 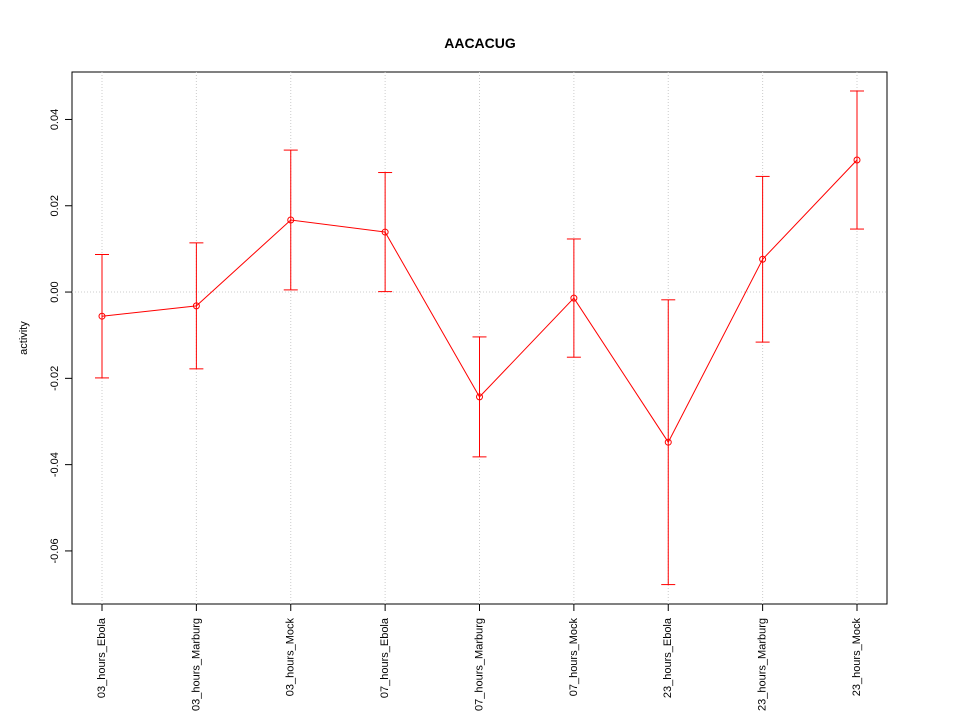 I want to click on x-tick-label: 03_hours_Ebola, so click(x=102, y=657).